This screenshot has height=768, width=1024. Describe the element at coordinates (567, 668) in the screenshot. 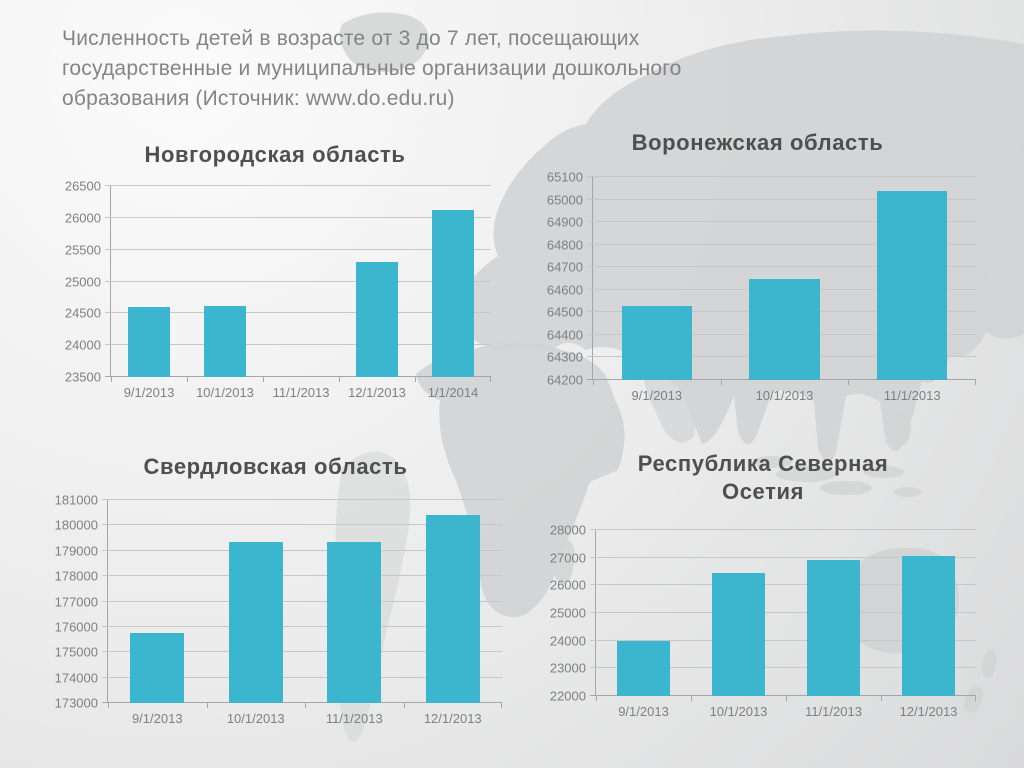

I see `y-axis-tick-label: 23000` at that location.